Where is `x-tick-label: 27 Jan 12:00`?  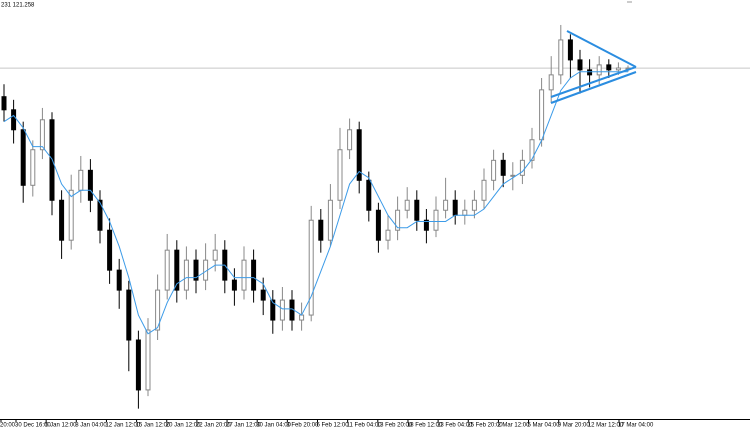
x-tick-label: 27 Jan 12:00 is located at coordinates (243, 426).